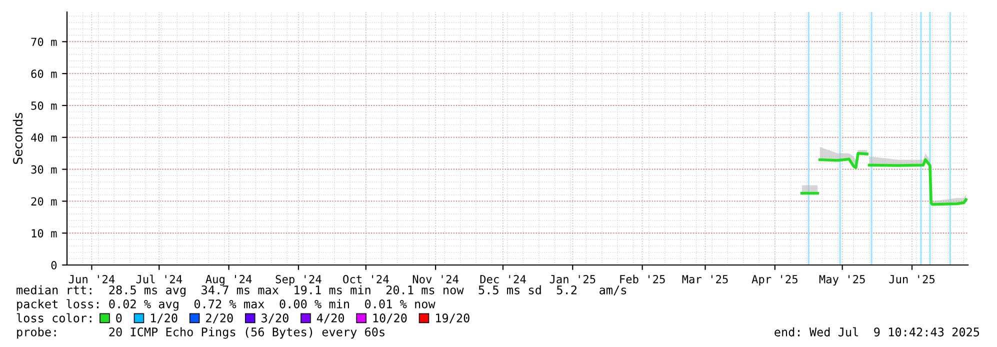 Image resolution: width=997 pixels, height=347 pixels. Describe the element at coordinates (842, 280) in the screenshot. I see `x-tick-label: May '25` at that location.